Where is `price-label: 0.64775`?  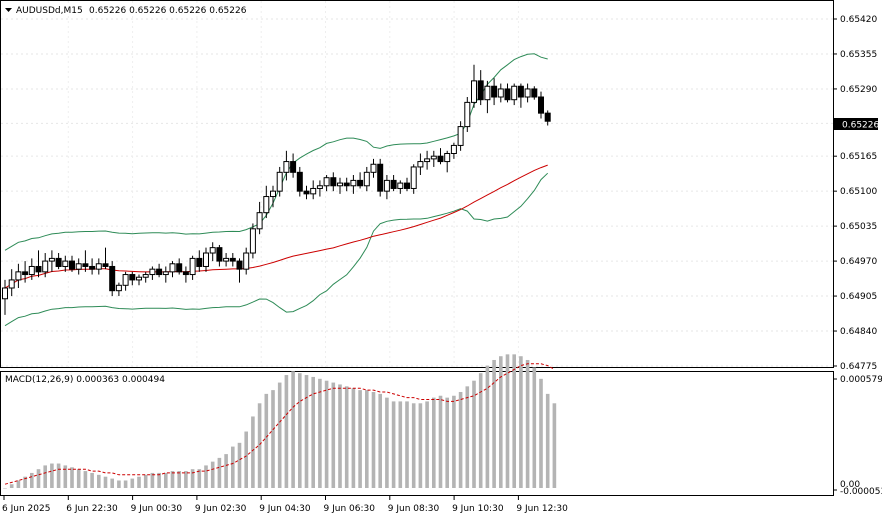 price-label: 0.64775 is located at coordinates (858, 367).